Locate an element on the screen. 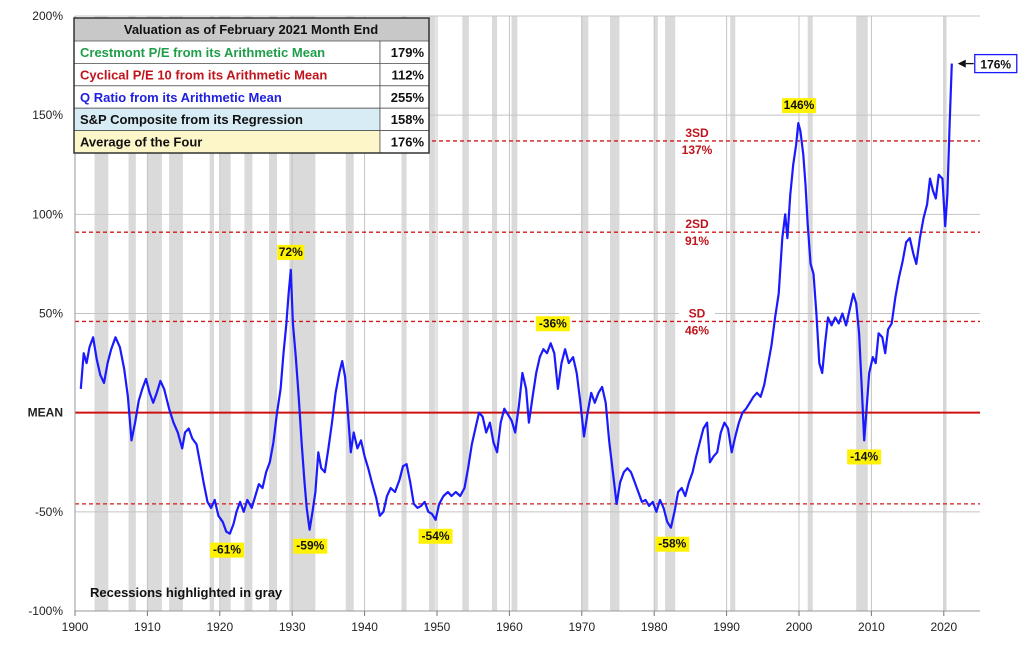 The width and height of the screenshot is (1024, 645). callout-label-5: -58% is located at coordinates (672, 544).